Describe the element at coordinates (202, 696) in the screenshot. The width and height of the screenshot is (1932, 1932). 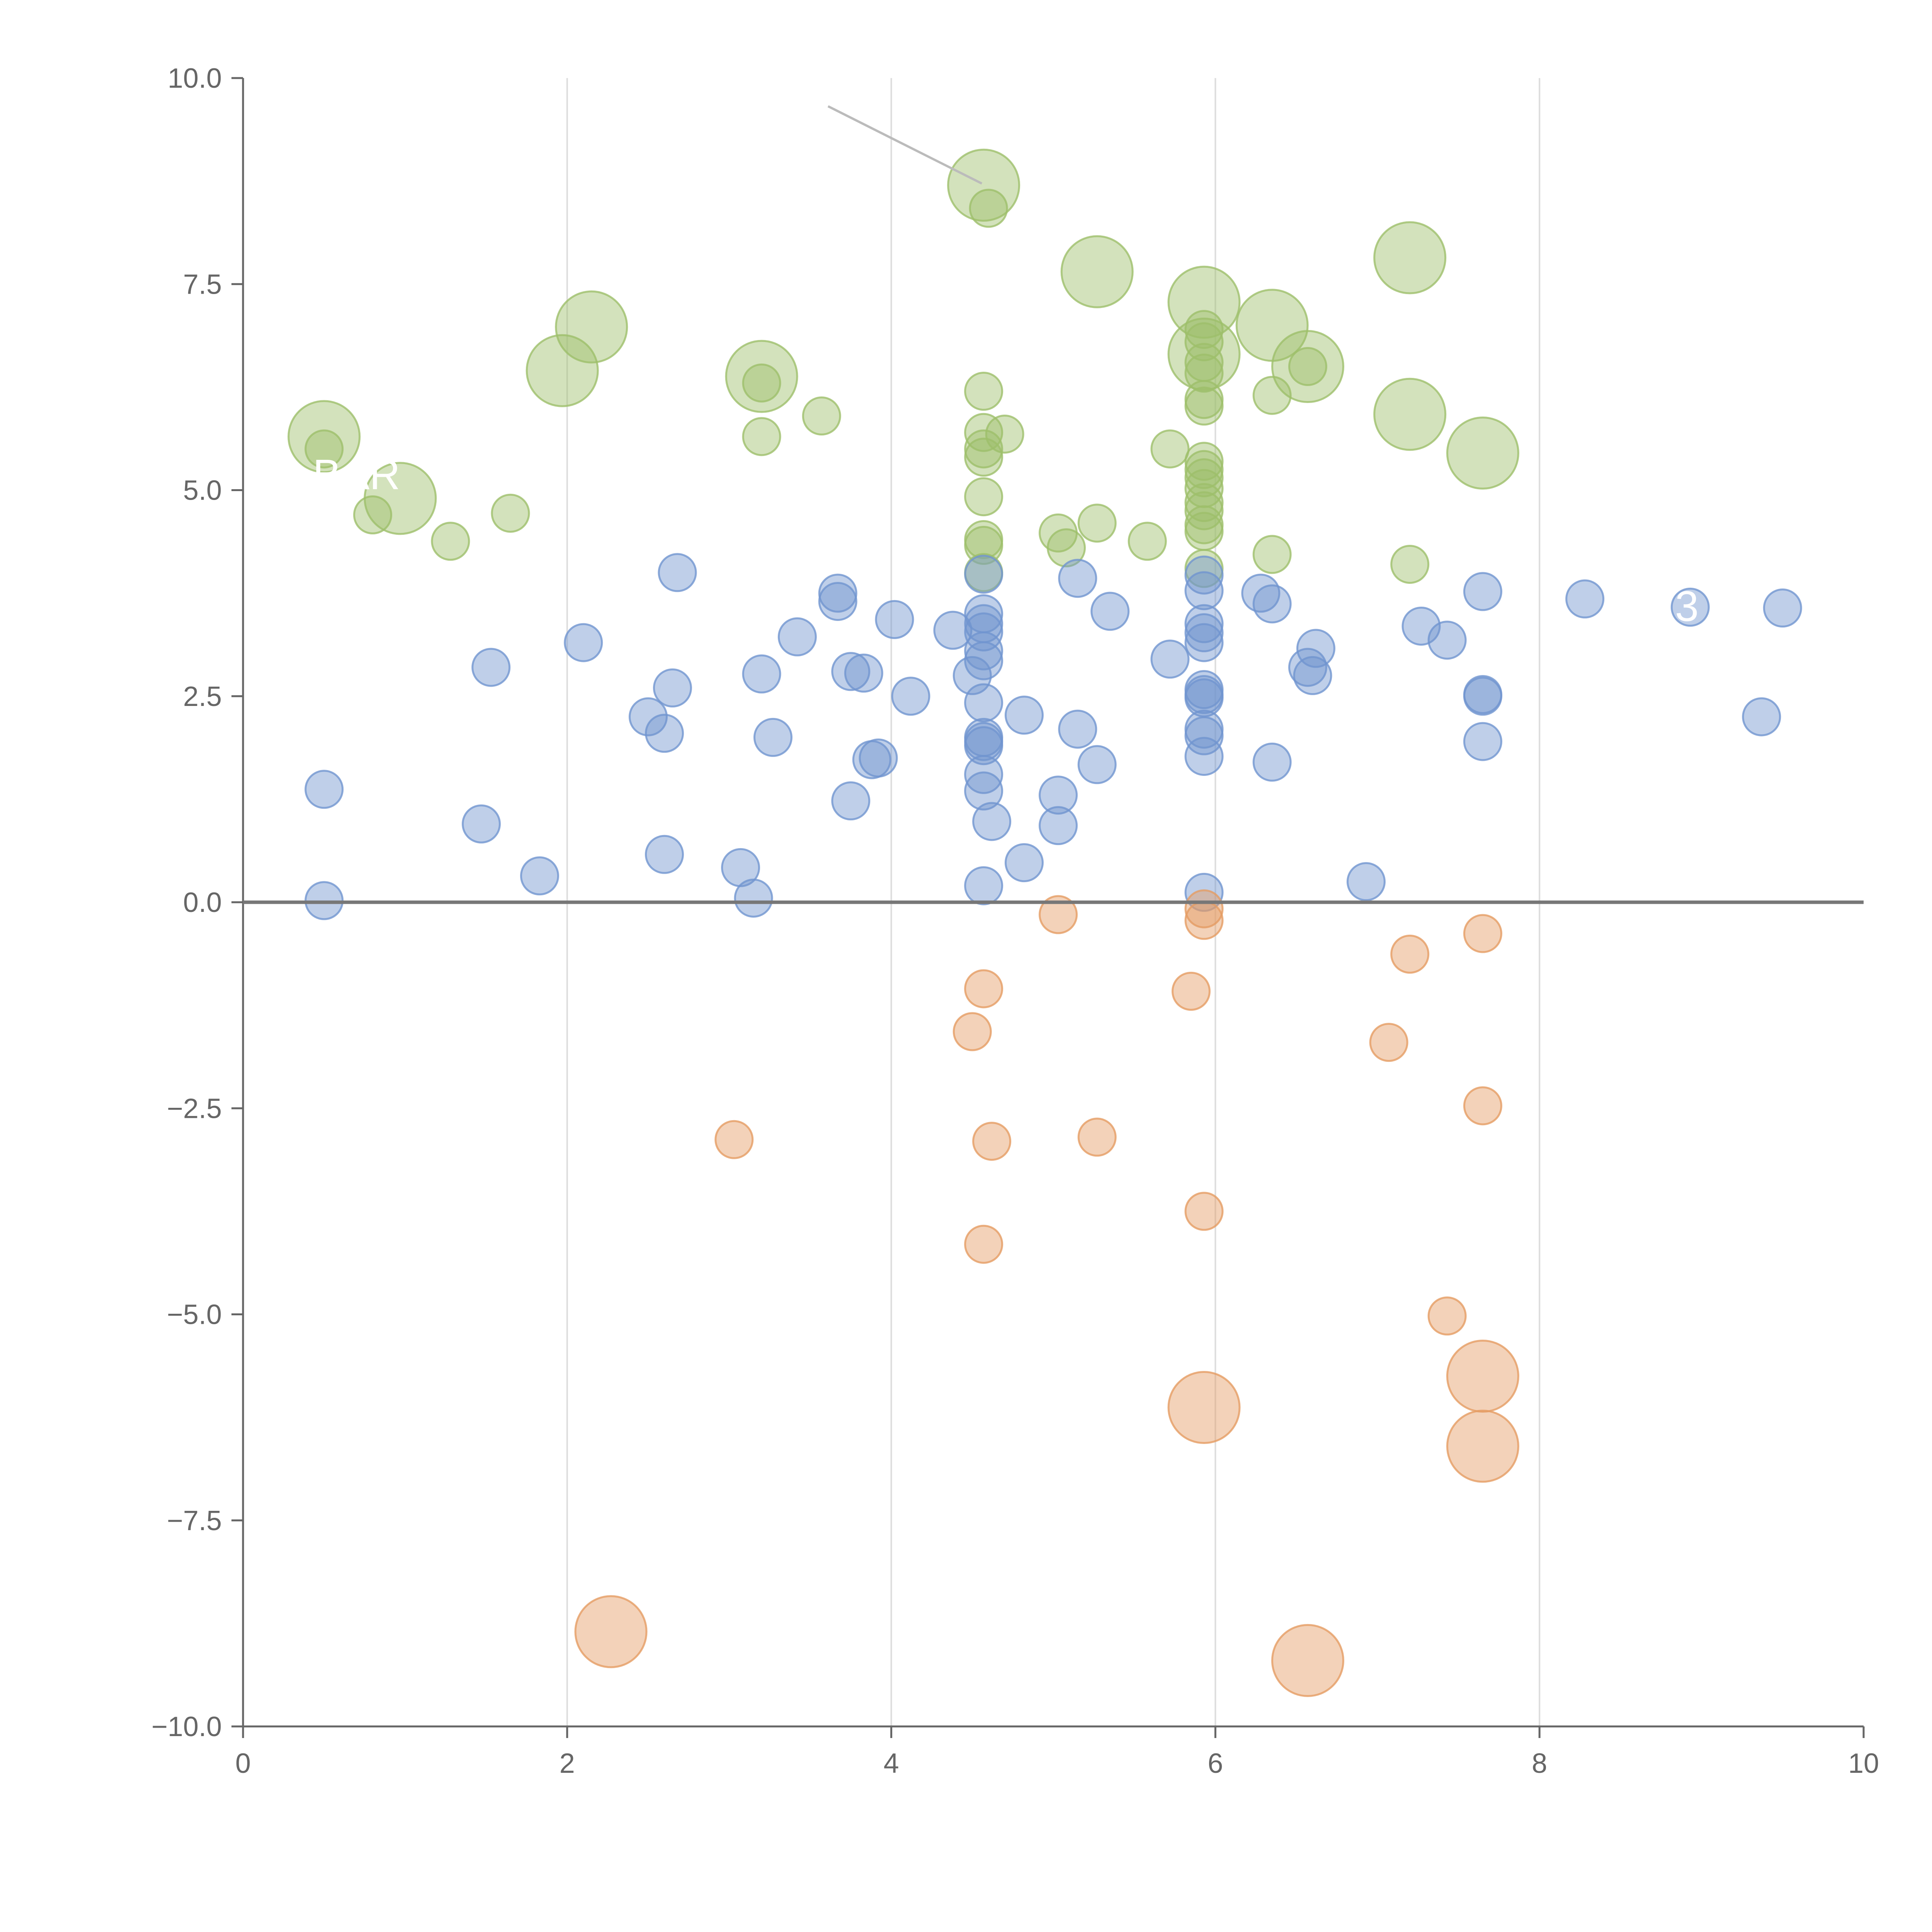
I see `y-tick-label: 2.5` at that location.